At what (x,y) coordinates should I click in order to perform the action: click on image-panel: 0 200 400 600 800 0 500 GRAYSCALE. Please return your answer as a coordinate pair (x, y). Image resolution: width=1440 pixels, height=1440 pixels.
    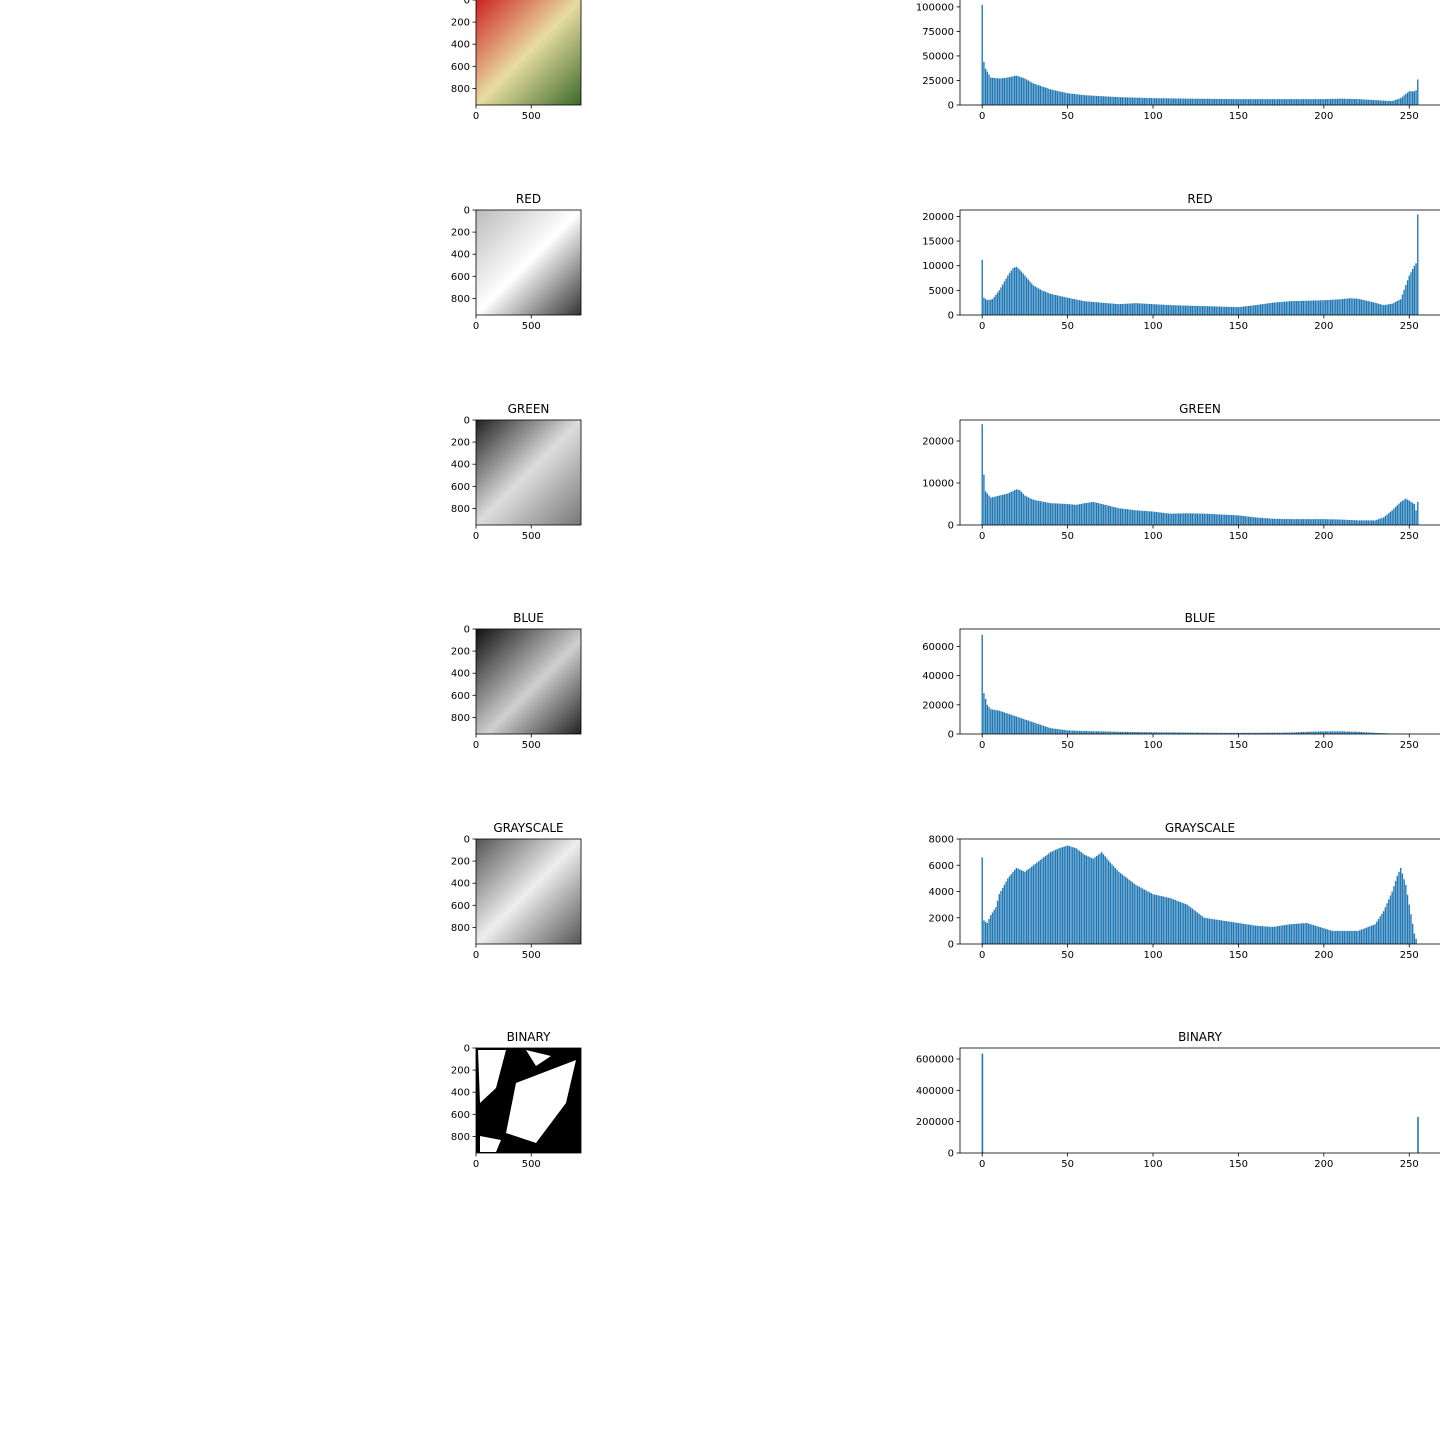
    Looking at the image, I should click on (516, 891).